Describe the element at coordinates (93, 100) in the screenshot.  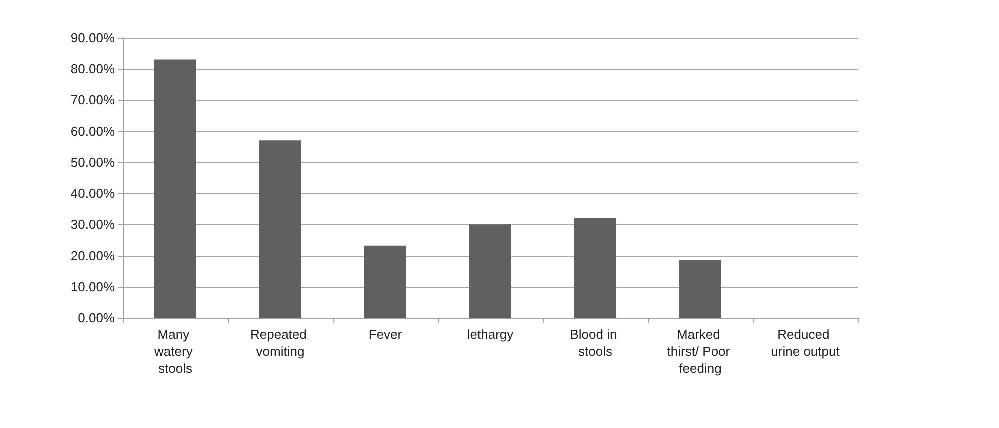
I see `y-tick-label: 70.00%` at that location.